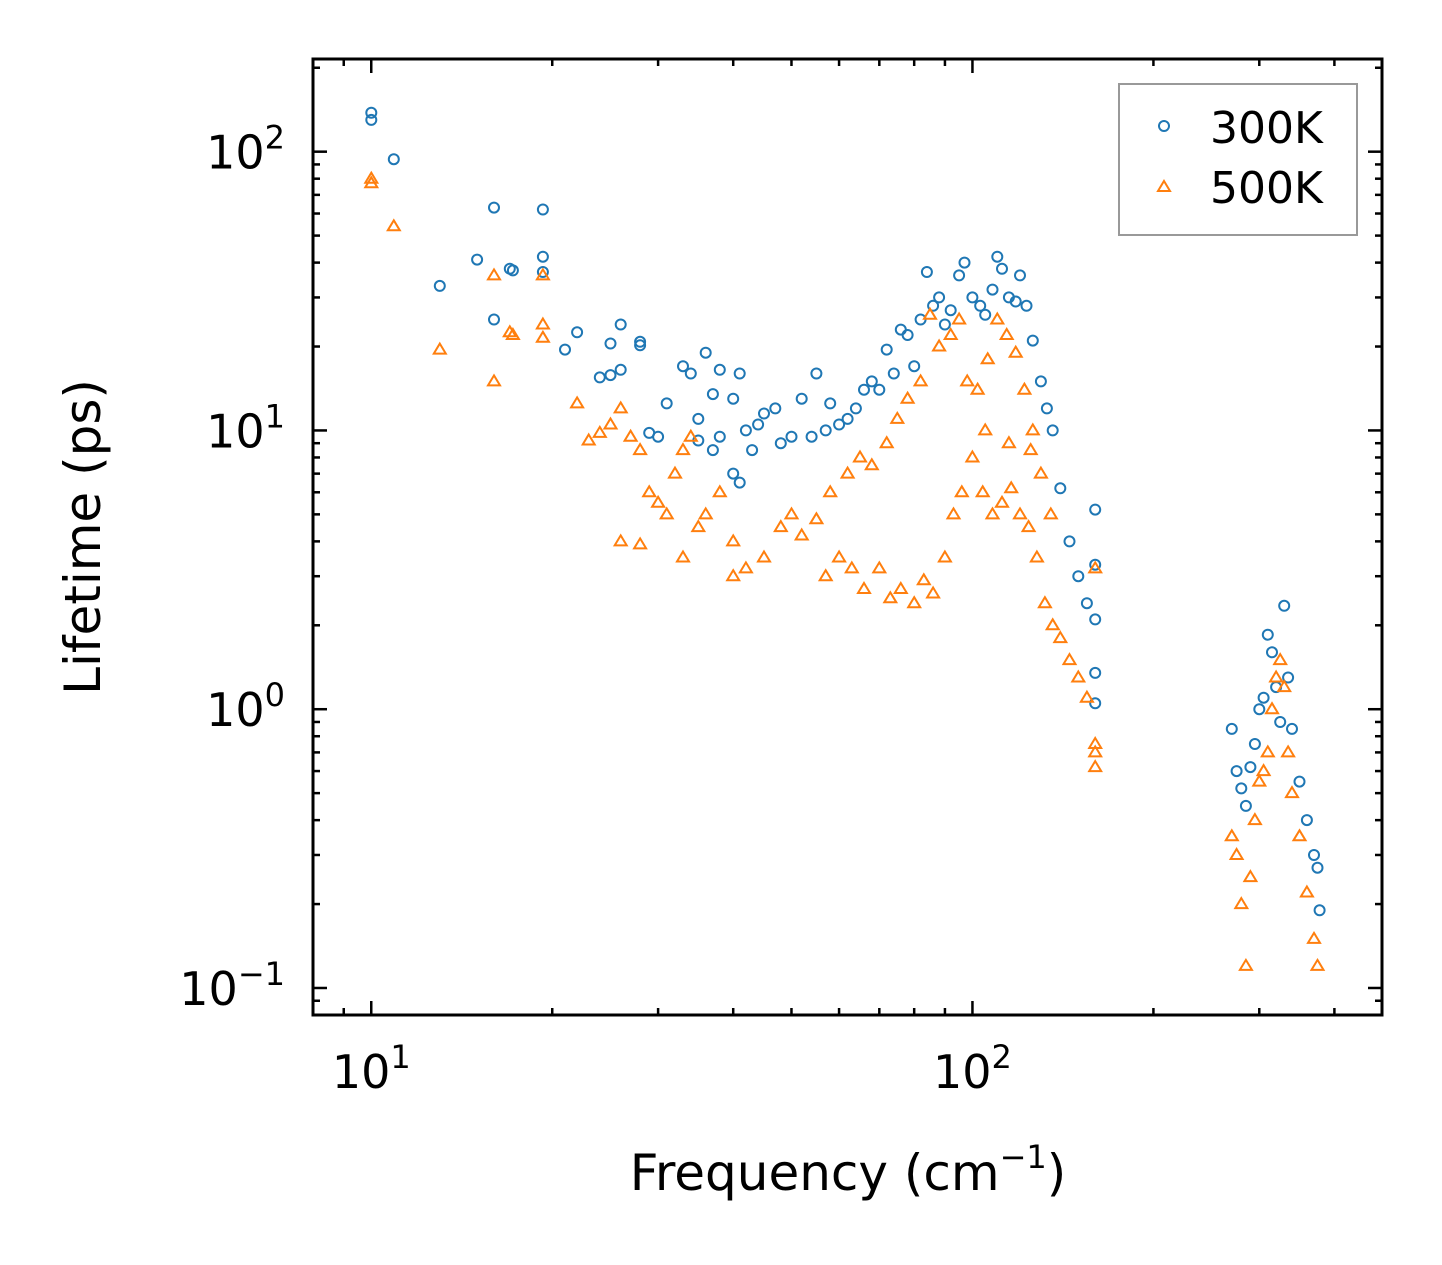  What do you see at coordinates (848, 1170) in the screenshot?
I see `x-axis-label: Frequency (cm−1)` at bounding box center [848, 1170].